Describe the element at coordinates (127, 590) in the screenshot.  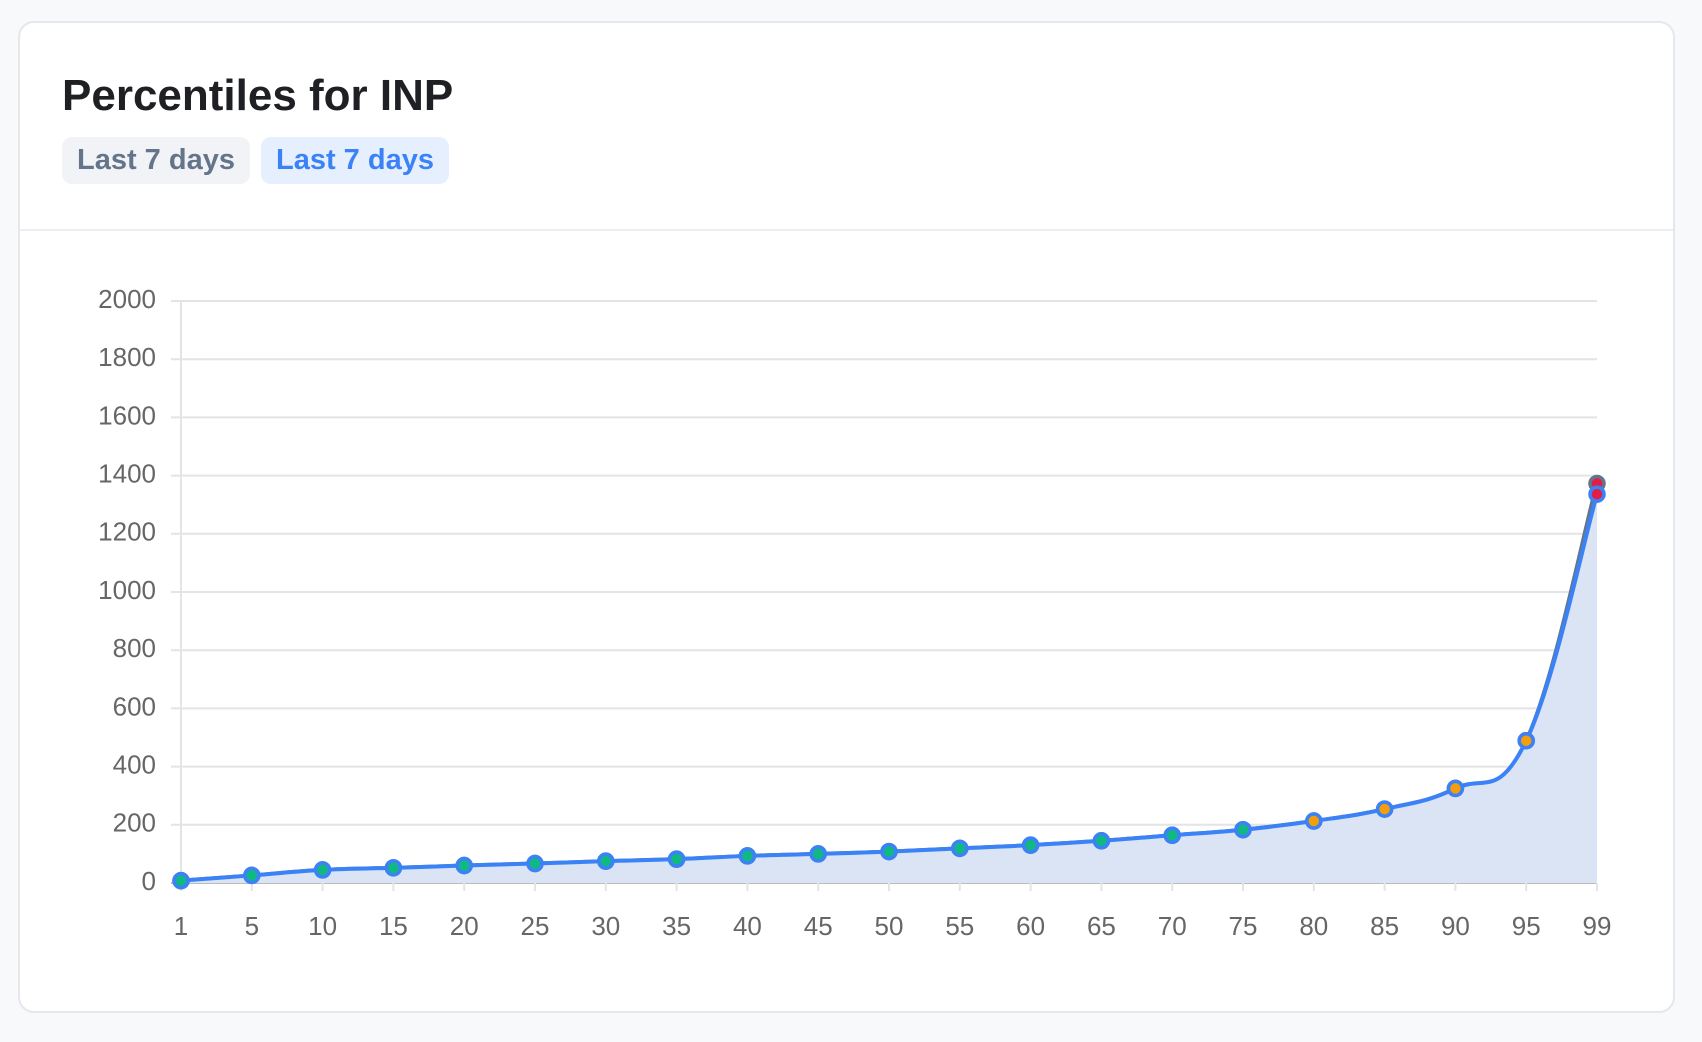
I see `y-tick-label: 1000` at that location.